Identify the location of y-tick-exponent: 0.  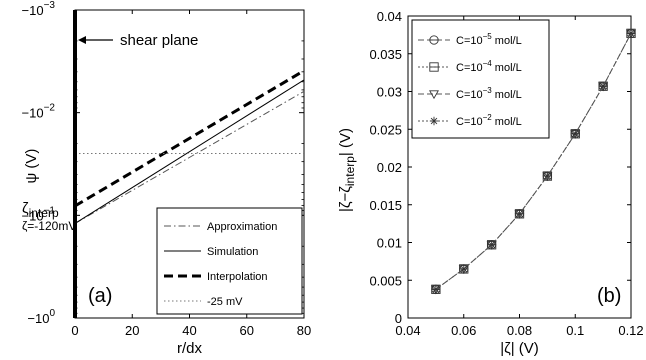
(52, 313).